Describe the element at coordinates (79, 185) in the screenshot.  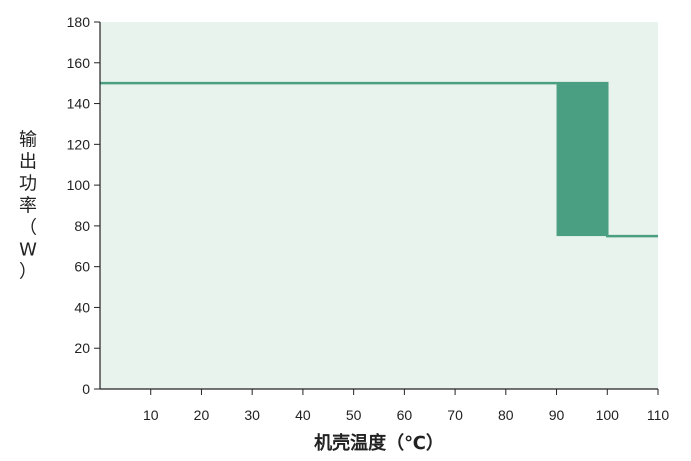
I see `y-tick-label: 100` at that location.